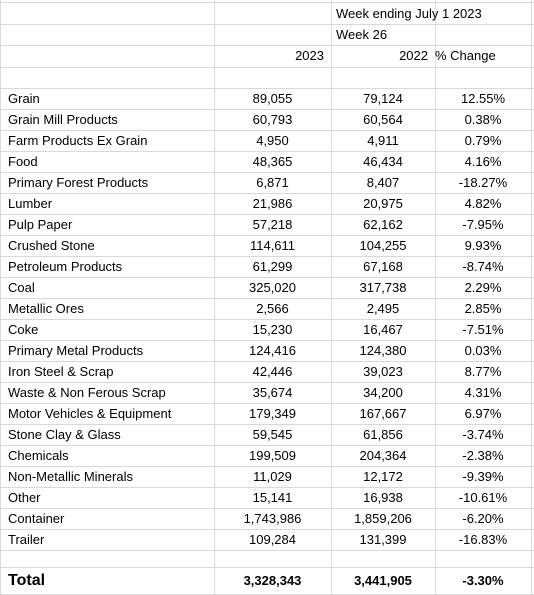 The height and width of the screenshot is (595, 534). What do you see at coordinates (272, 476) in the screenshot?
I see `row-2023: 11,029` at bounding box center [272, 476].